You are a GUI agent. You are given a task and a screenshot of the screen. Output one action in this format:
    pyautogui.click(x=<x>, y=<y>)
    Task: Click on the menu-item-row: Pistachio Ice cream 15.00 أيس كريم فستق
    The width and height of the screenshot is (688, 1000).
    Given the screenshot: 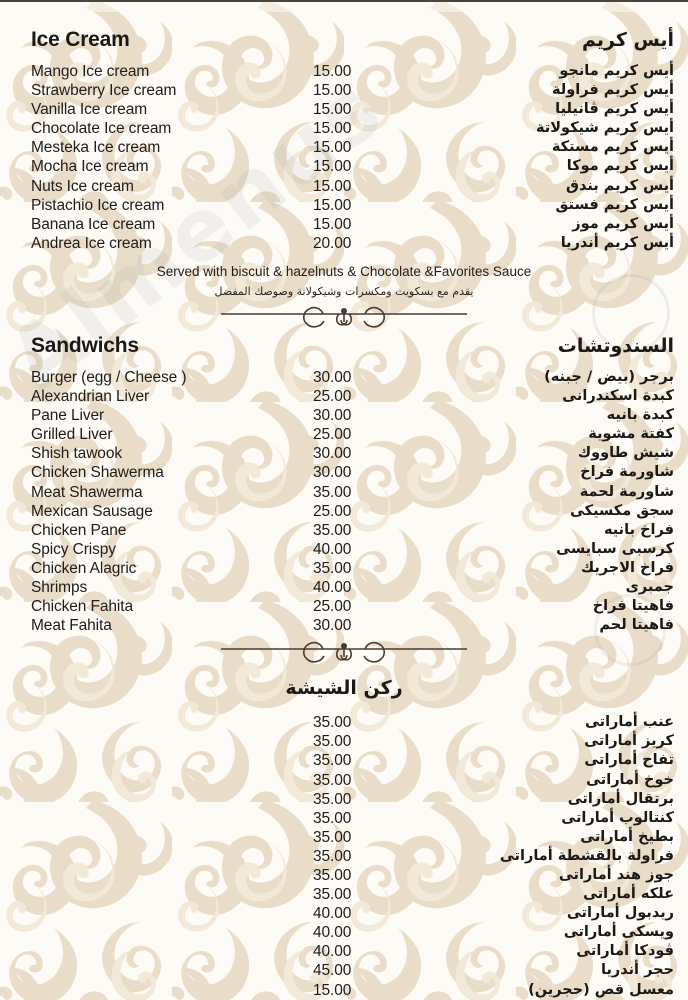 What is the action you would take?
    pyautogui.click(x=344, y=205)
    